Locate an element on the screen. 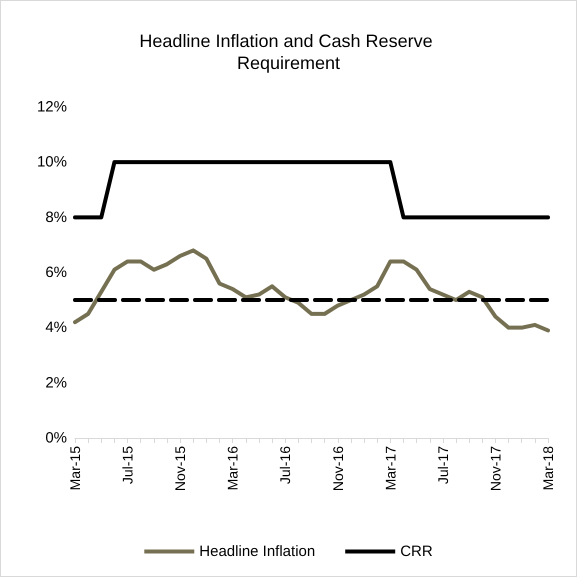 This screenshot has width=577, height=577. y-tick-label: 10% is located at coordinates (51, 162).